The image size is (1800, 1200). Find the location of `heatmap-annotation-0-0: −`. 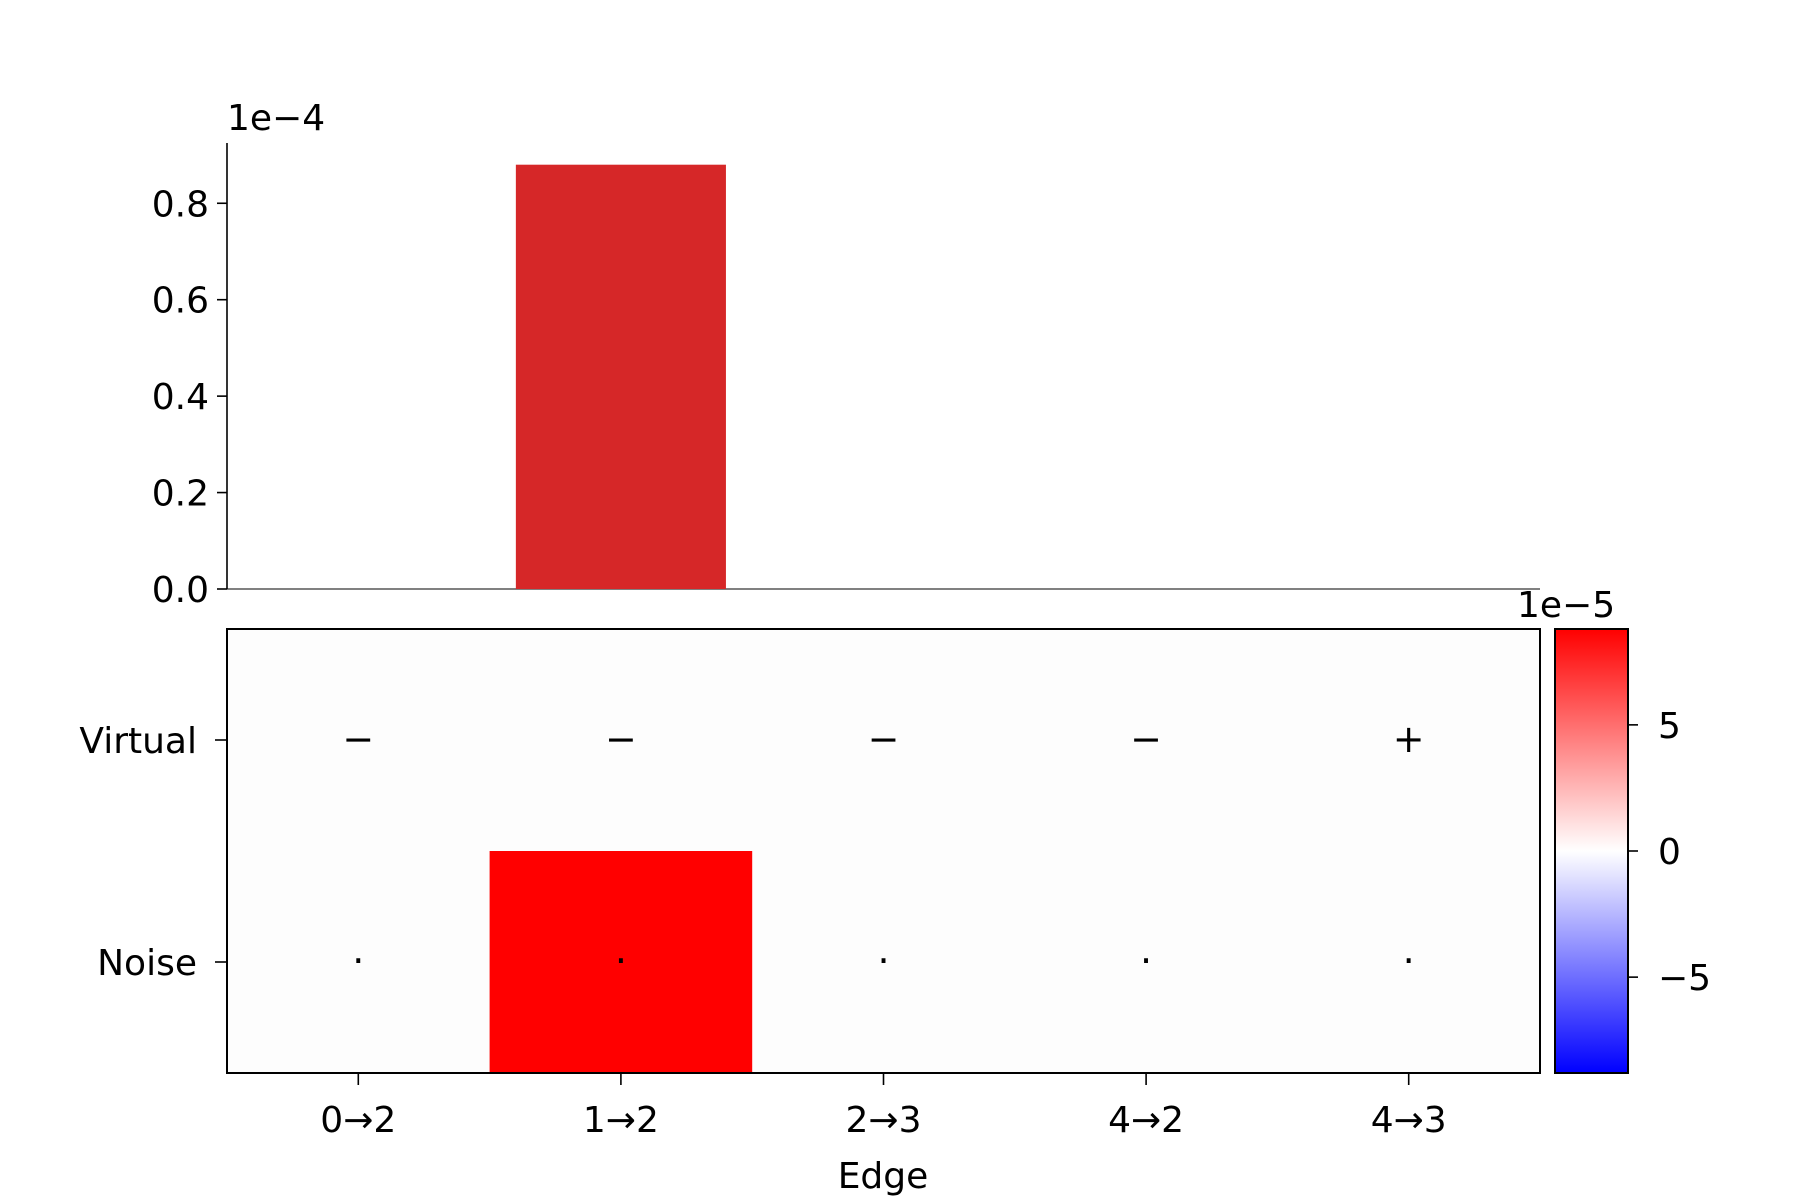

heatmap-annotation-0-0: − is located at coordinates (358, 739).